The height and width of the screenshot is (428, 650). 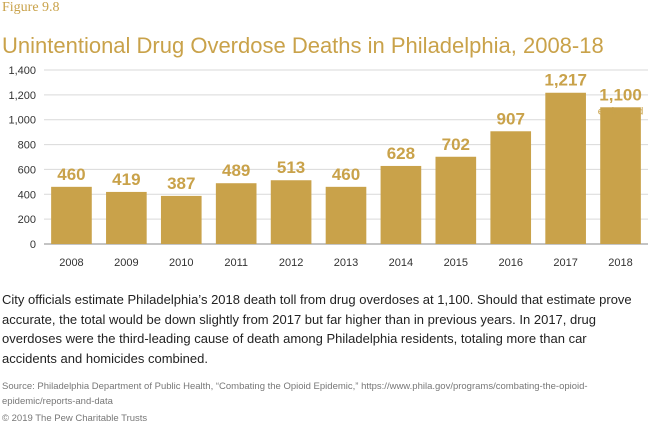 What do you see at coordinates (511, 118) in the screenshot?
I see `data-label-2016: 907` at bounding box center [511, 118].